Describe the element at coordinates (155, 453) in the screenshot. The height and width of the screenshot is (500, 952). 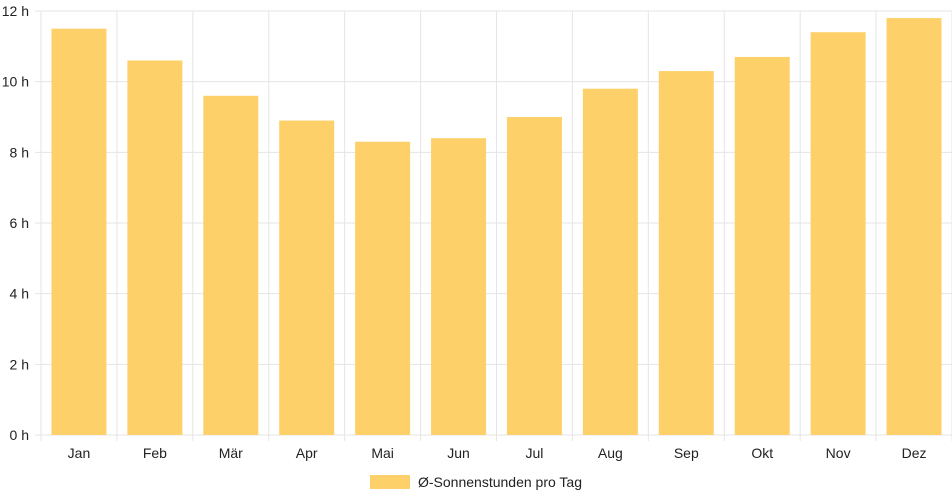
I see `x-tick-label: Feb` at that location.